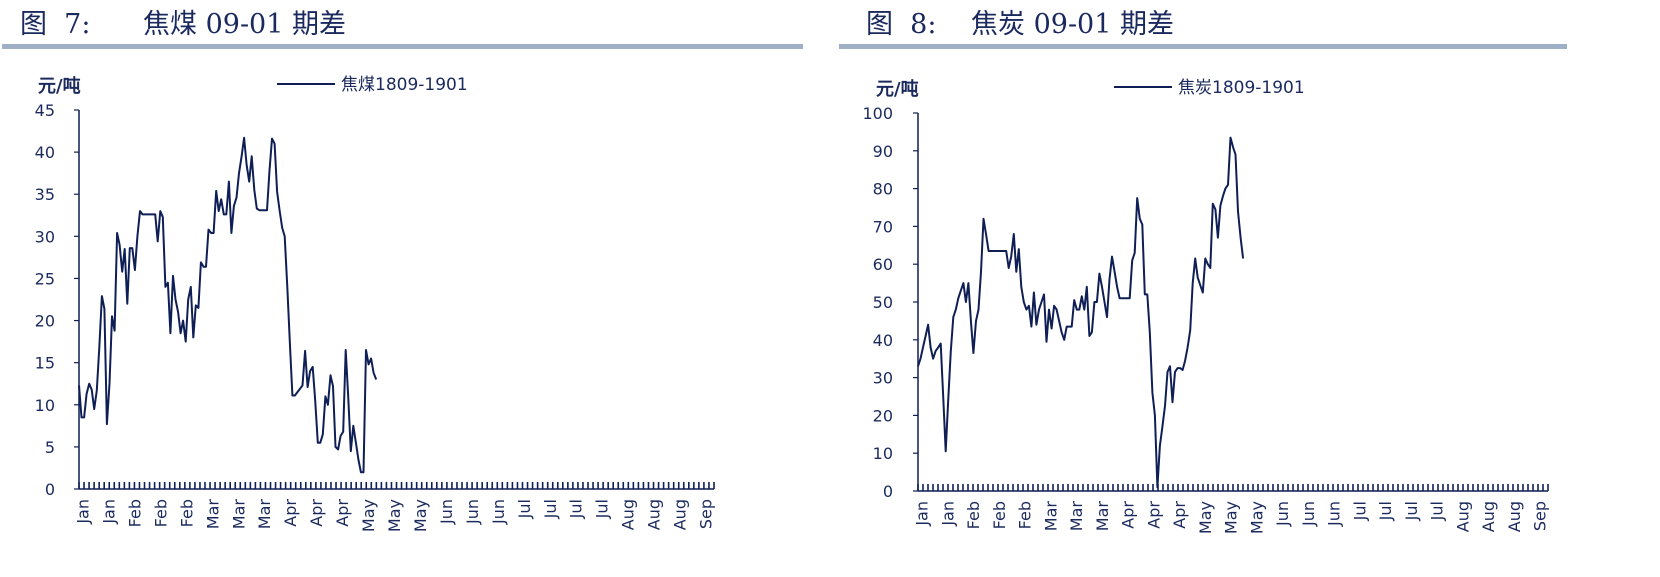 The width and height of the screenshot is (1660, 577). Describe the element at coordinates (877, 113) in the screenshot. I see `y-tick-label: 100` at that location.